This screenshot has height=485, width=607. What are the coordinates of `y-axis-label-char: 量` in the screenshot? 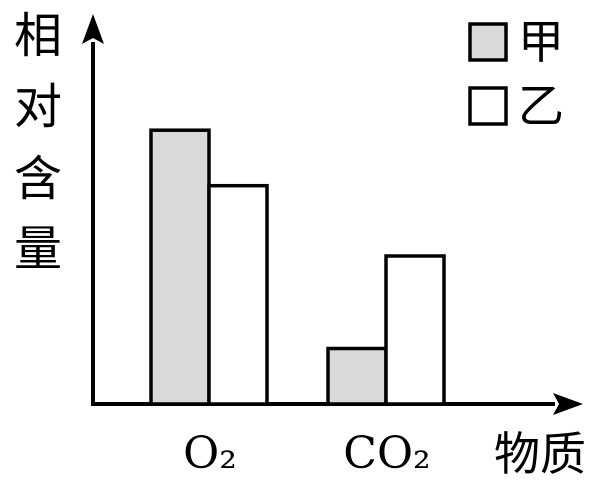 It's located at (38, 249).